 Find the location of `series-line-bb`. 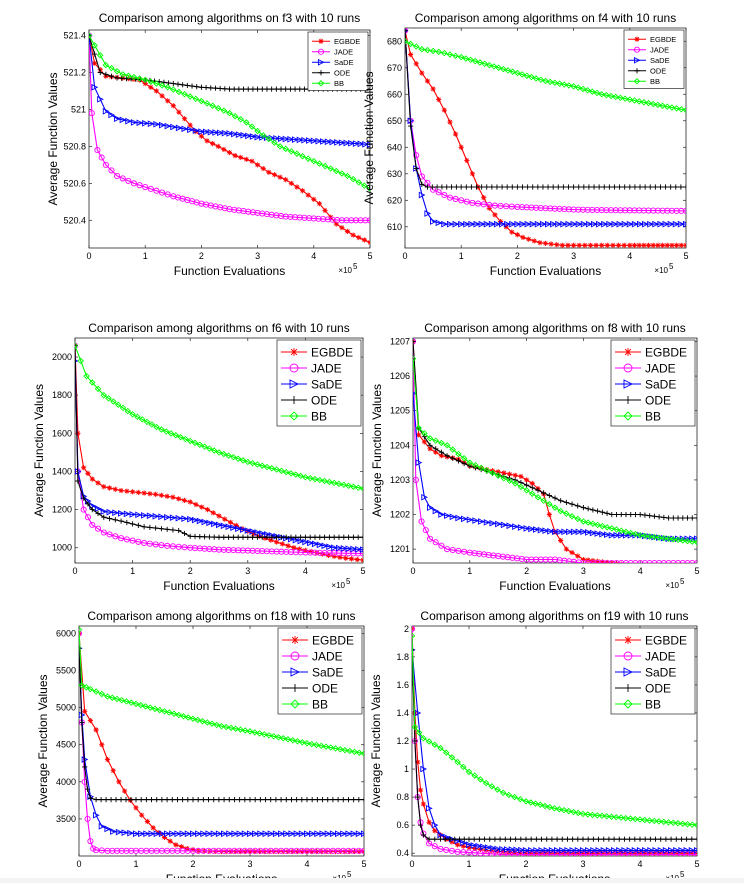

series-line-bb is located at coordinates (221, 692).